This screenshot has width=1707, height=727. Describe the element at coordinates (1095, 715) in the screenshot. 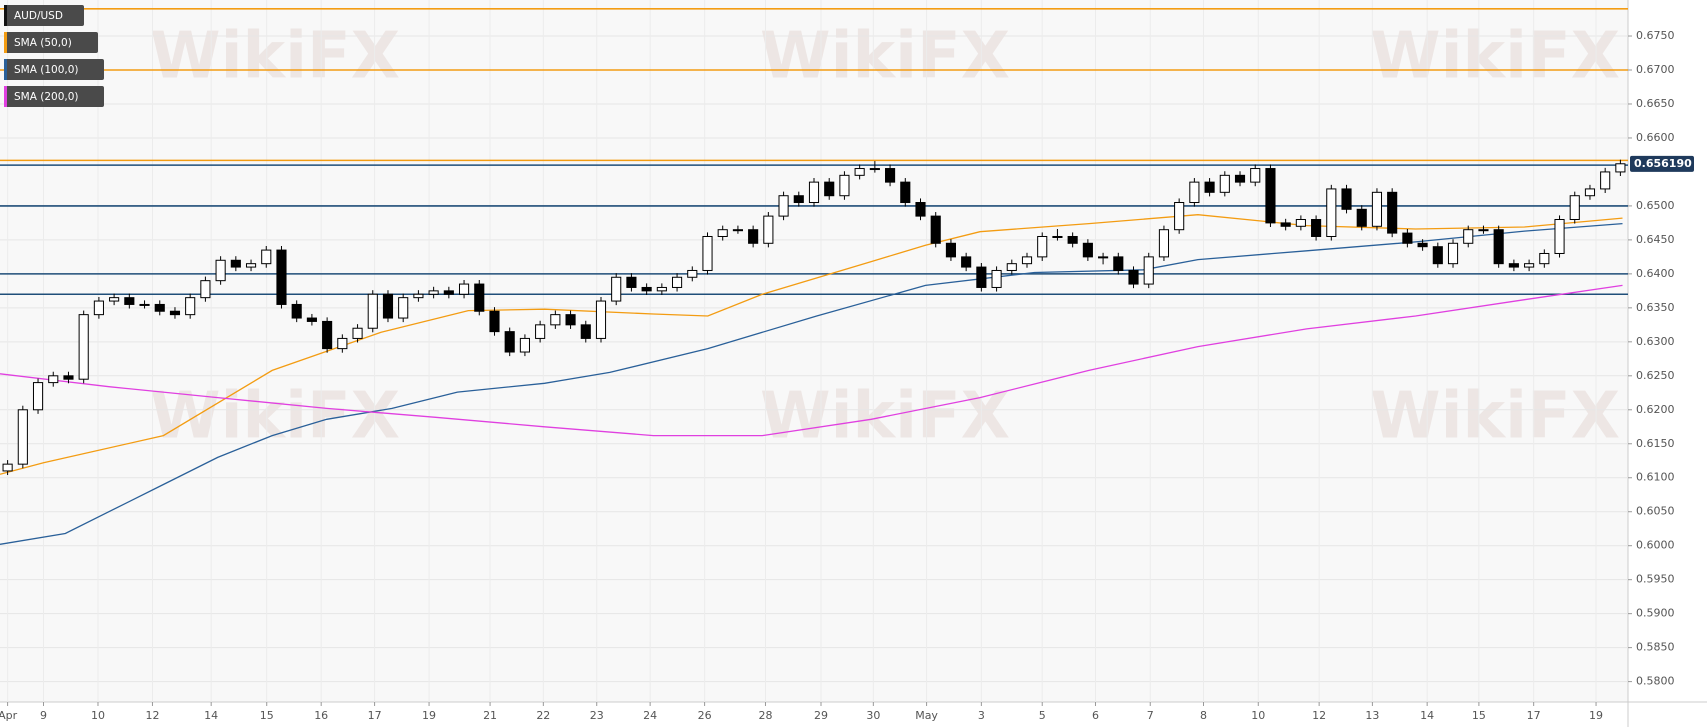

I see `x-tick-label: 6` at that location.